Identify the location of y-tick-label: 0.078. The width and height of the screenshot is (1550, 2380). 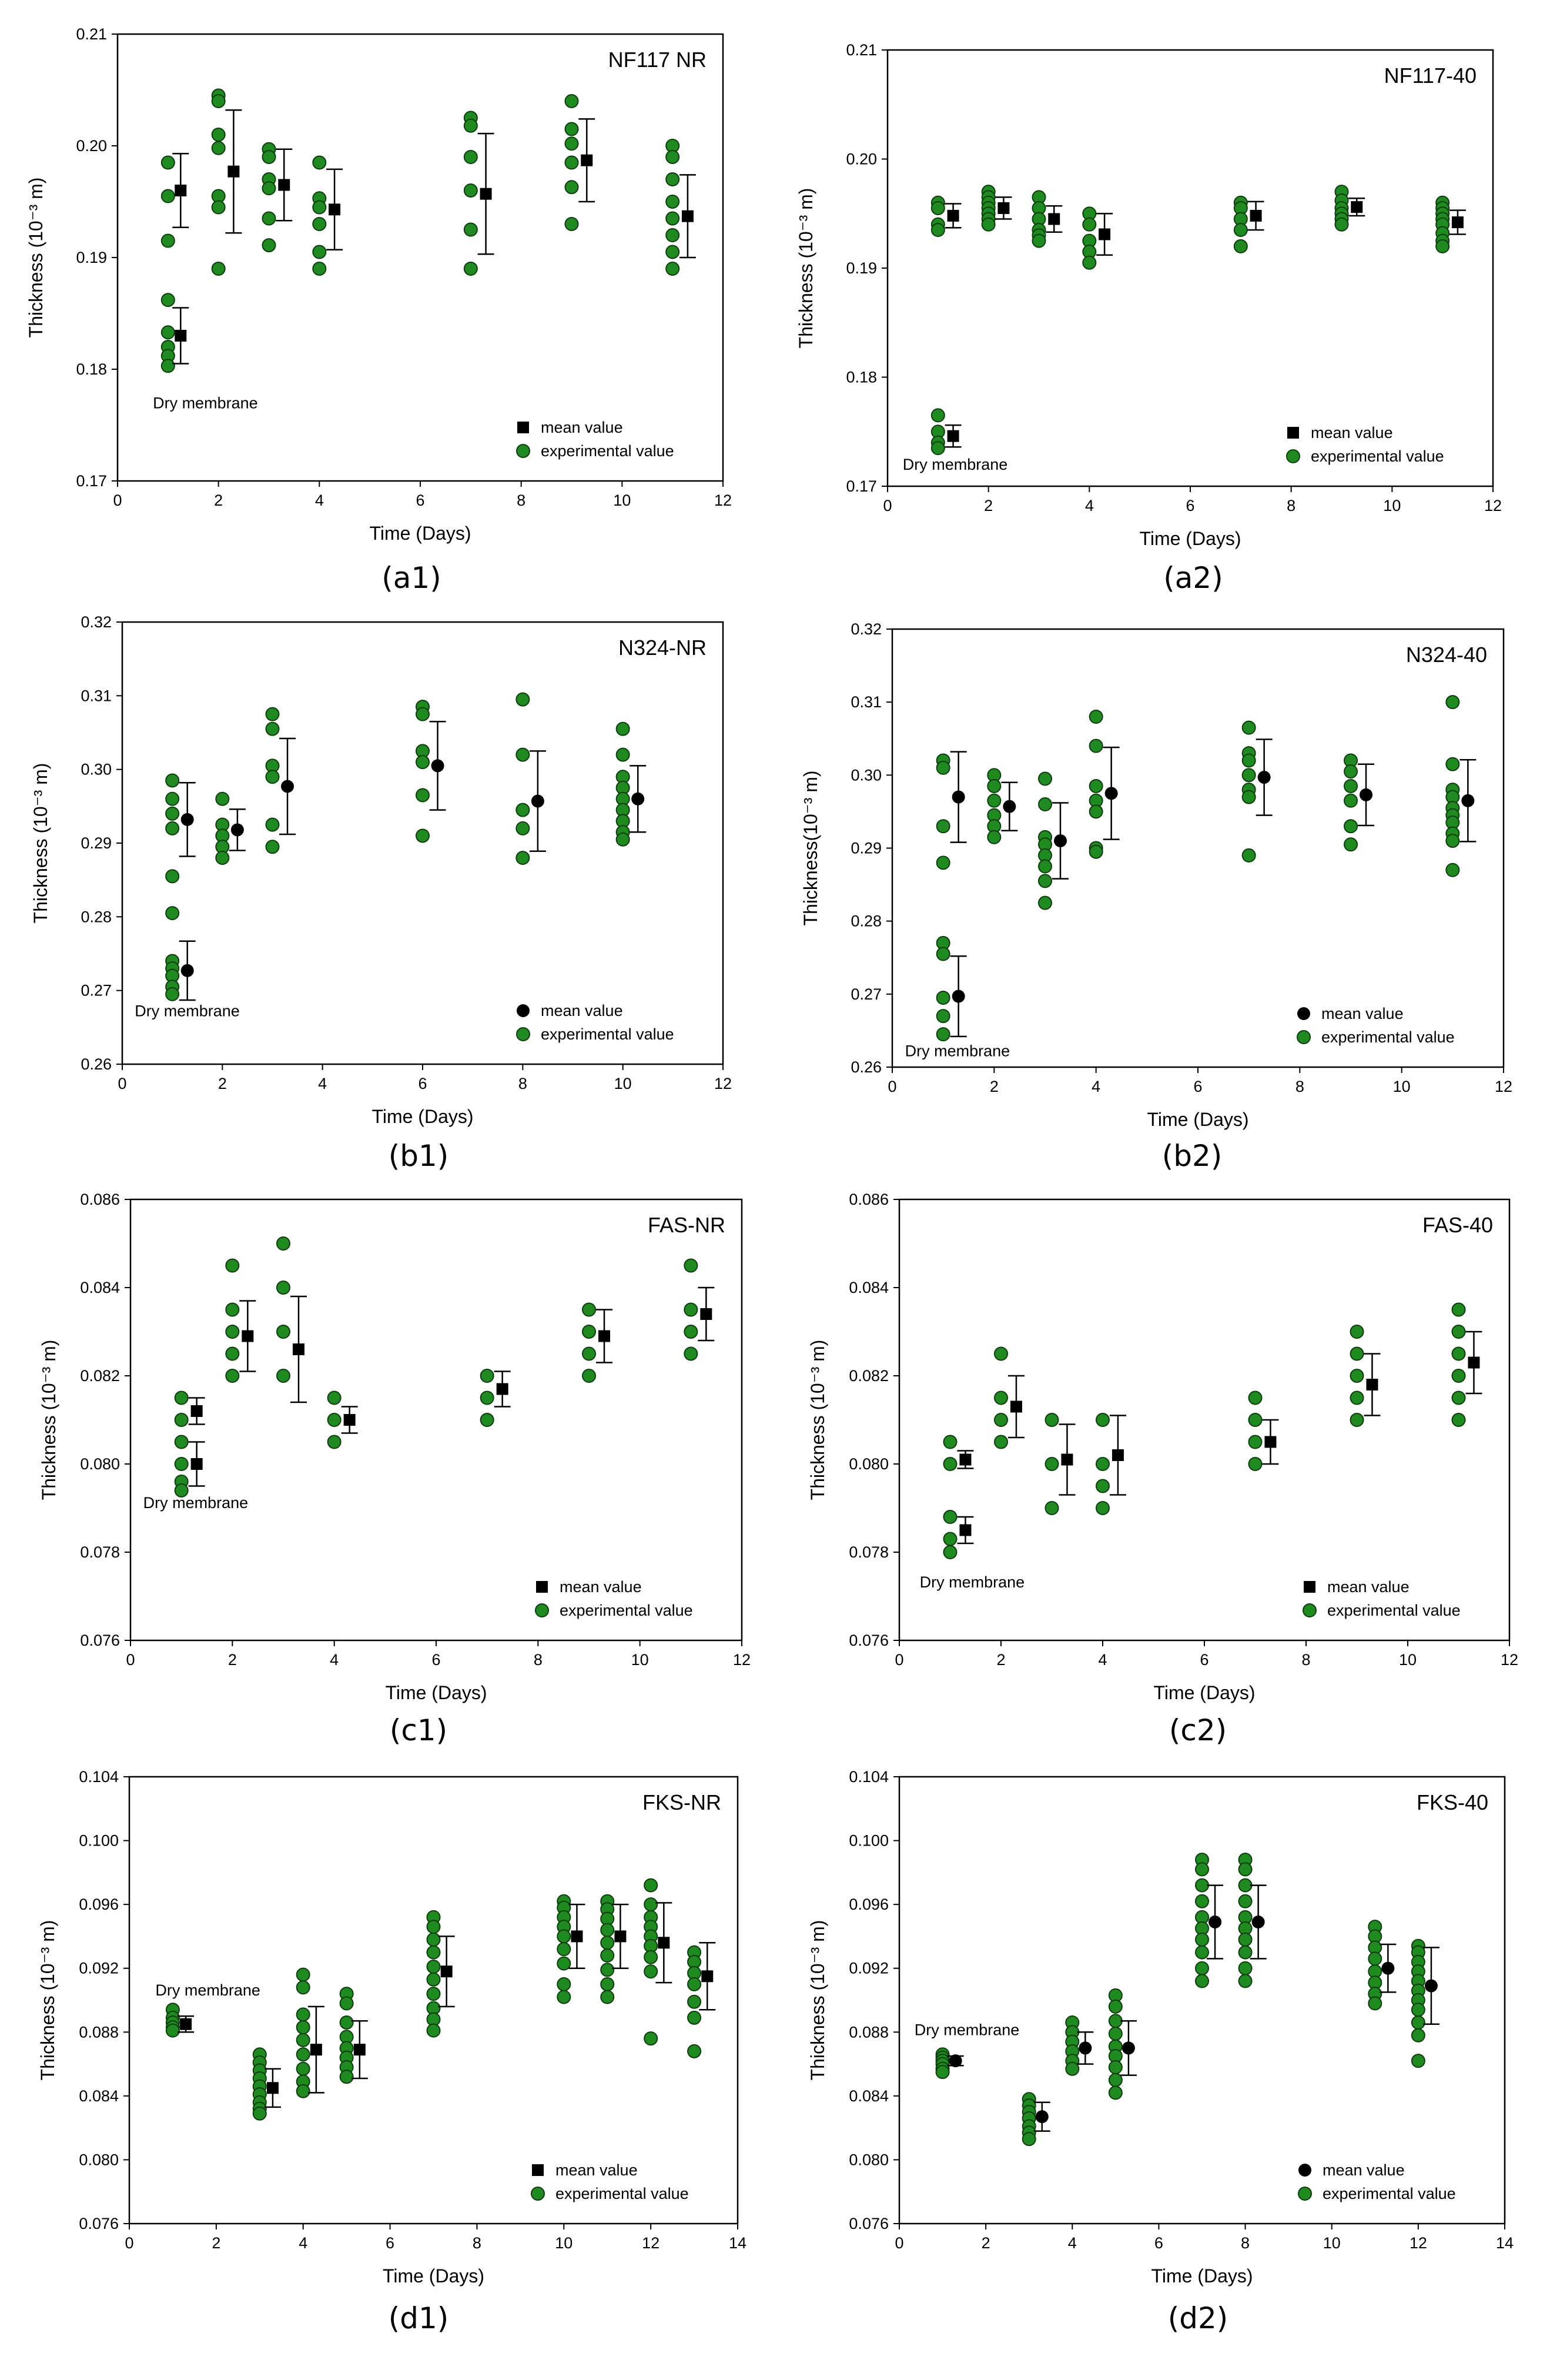
(869, 1552).